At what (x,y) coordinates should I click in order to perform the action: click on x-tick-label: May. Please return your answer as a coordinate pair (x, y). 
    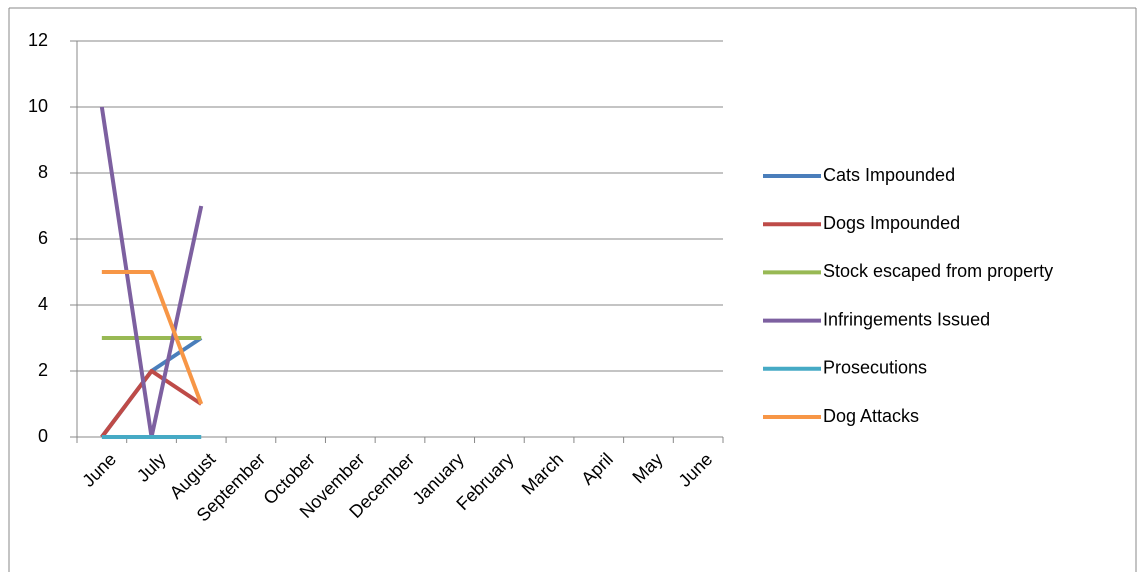
    Looking at the image, I should click on (647, 468).